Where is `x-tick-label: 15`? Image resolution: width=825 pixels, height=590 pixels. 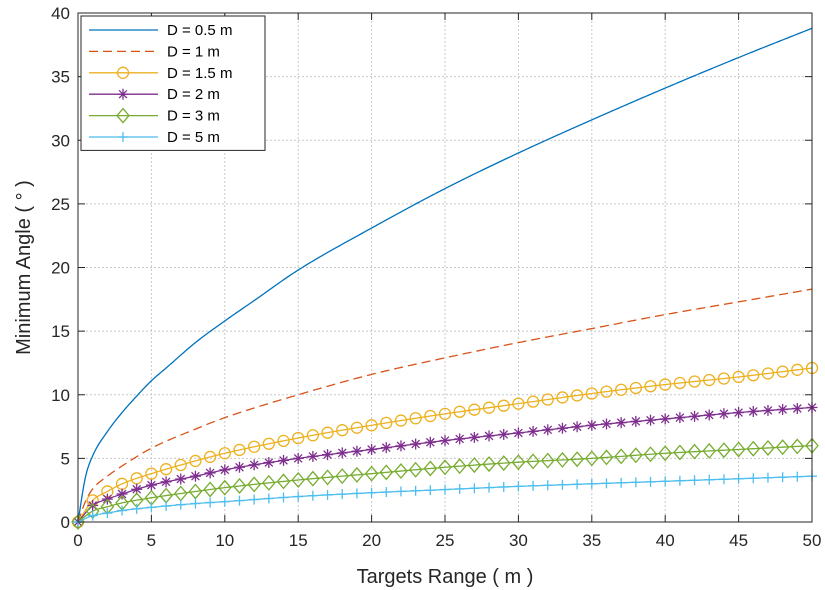 x-tick-label: 15 is located at coordinates (298, 540).